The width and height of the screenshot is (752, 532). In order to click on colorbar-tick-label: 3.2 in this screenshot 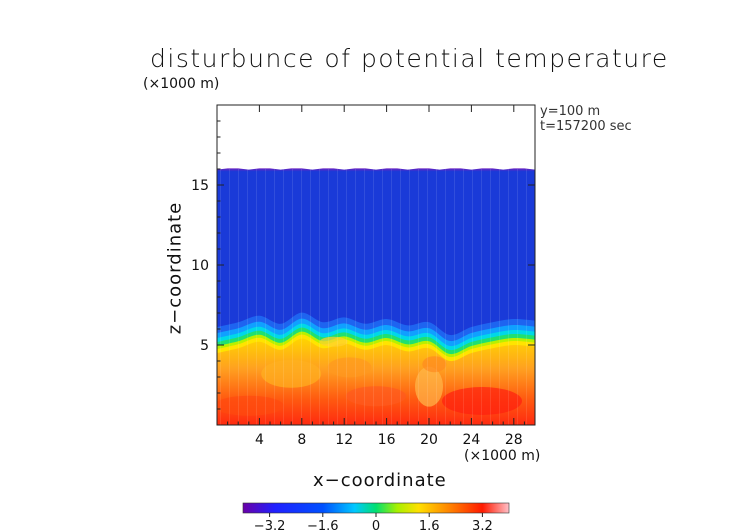, I will do `click(482, 525)`.